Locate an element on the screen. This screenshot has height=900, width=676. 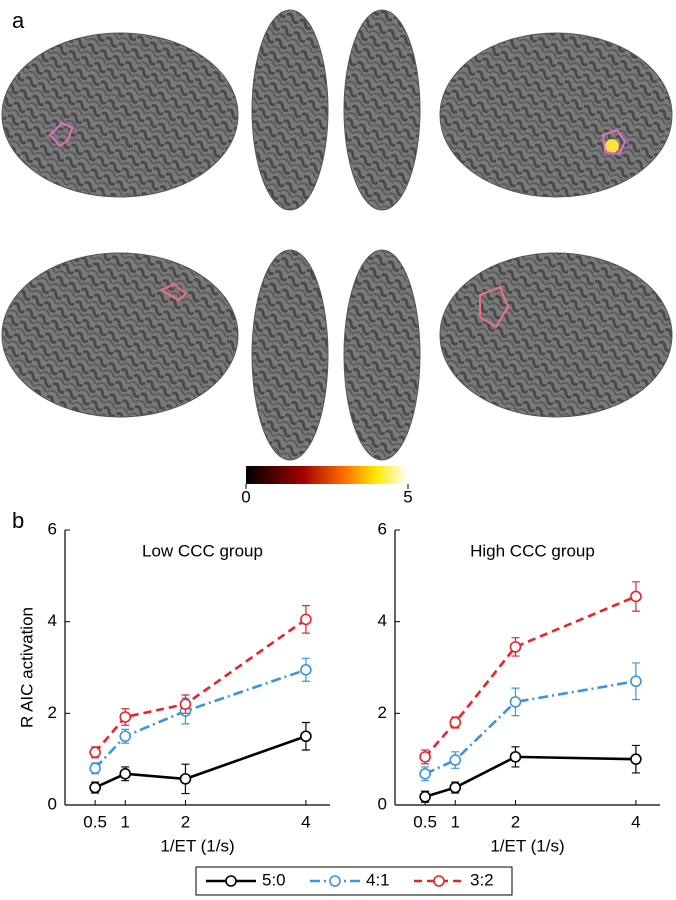
chart-title: High CCC group is located at coordinates (532, 550).